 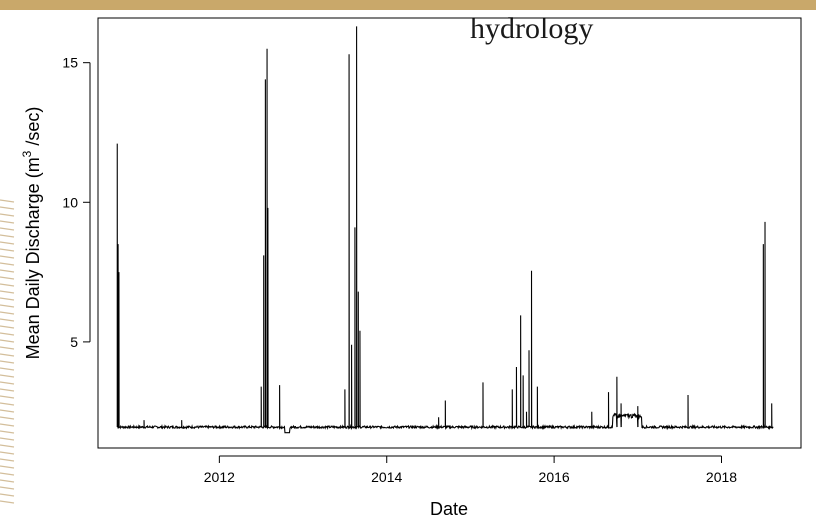 What do you see at coordinates (531, 28) in the screenshot?
I see `slide-title-fragment: hydrology` at bounding box center [531, 28].